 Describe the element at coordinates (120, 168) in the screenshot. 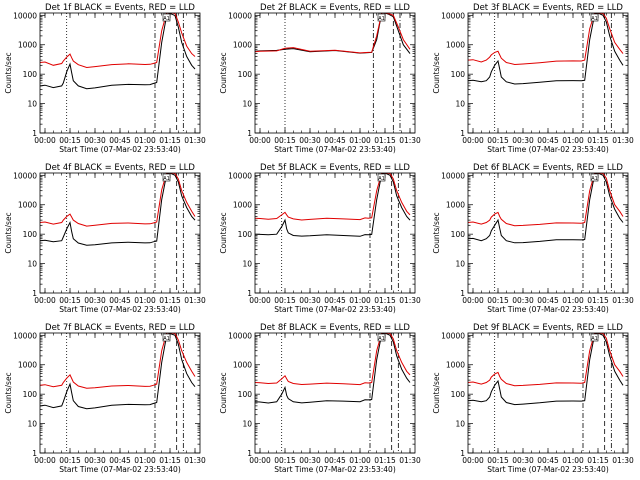

I see `panel-title: Det 4f BLACK = Events, RED = LLD` at that location.